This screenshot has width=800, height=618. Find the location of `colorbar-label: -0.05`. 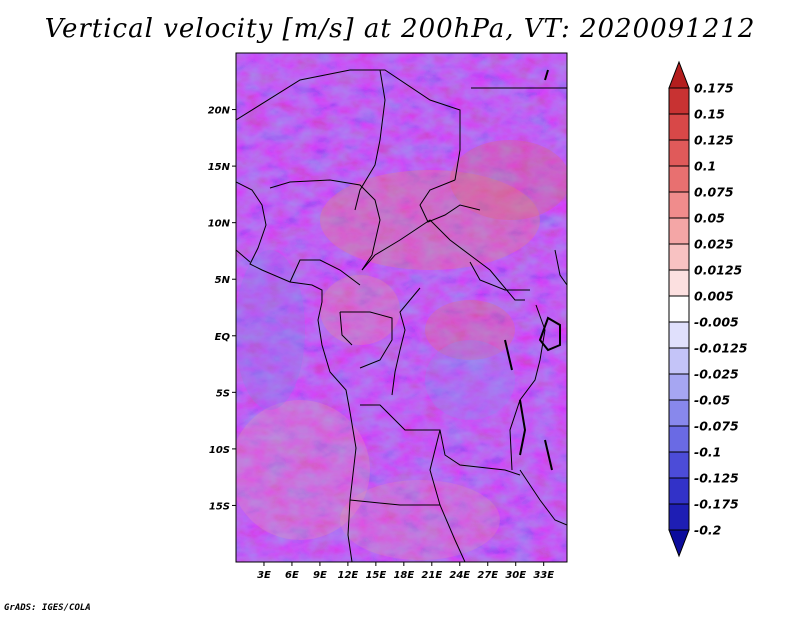

colorbar-label: -0.05 is located at coordinates (712, 400).